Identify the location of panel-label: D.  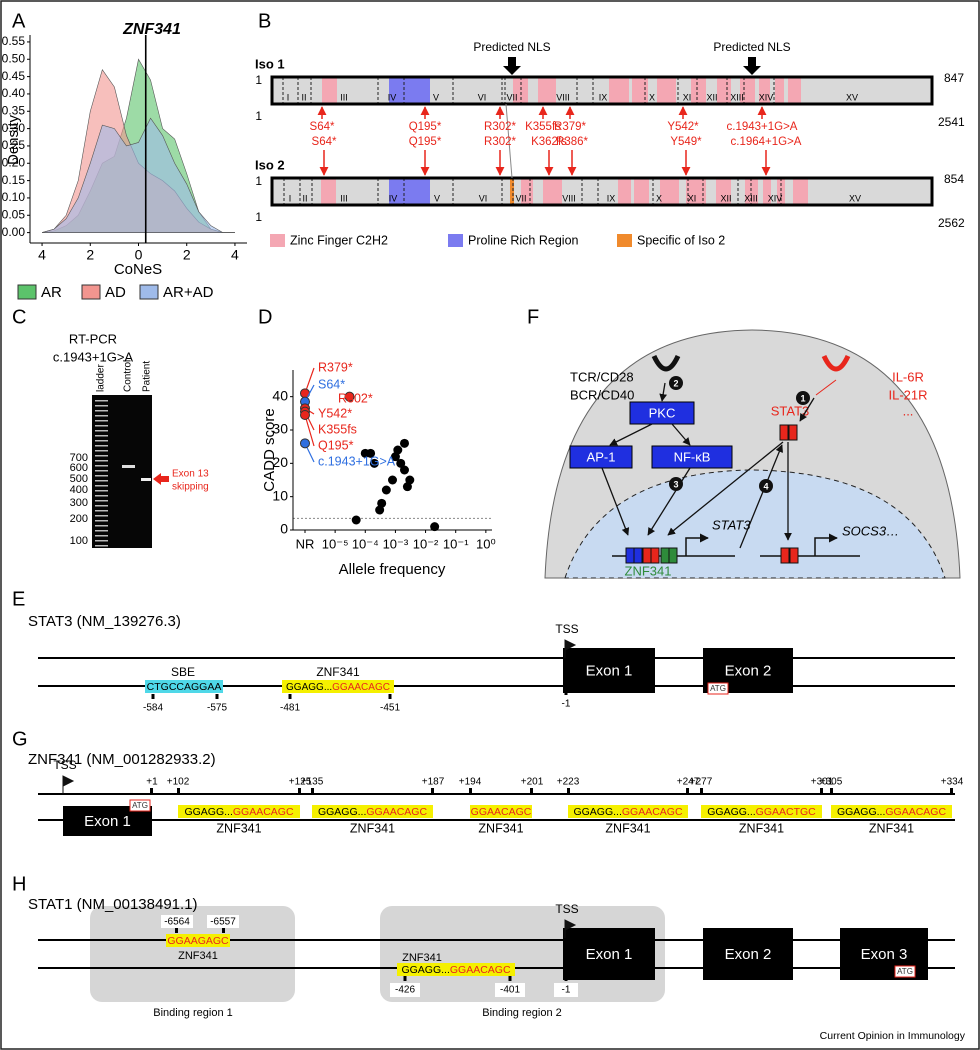
(265, 317).